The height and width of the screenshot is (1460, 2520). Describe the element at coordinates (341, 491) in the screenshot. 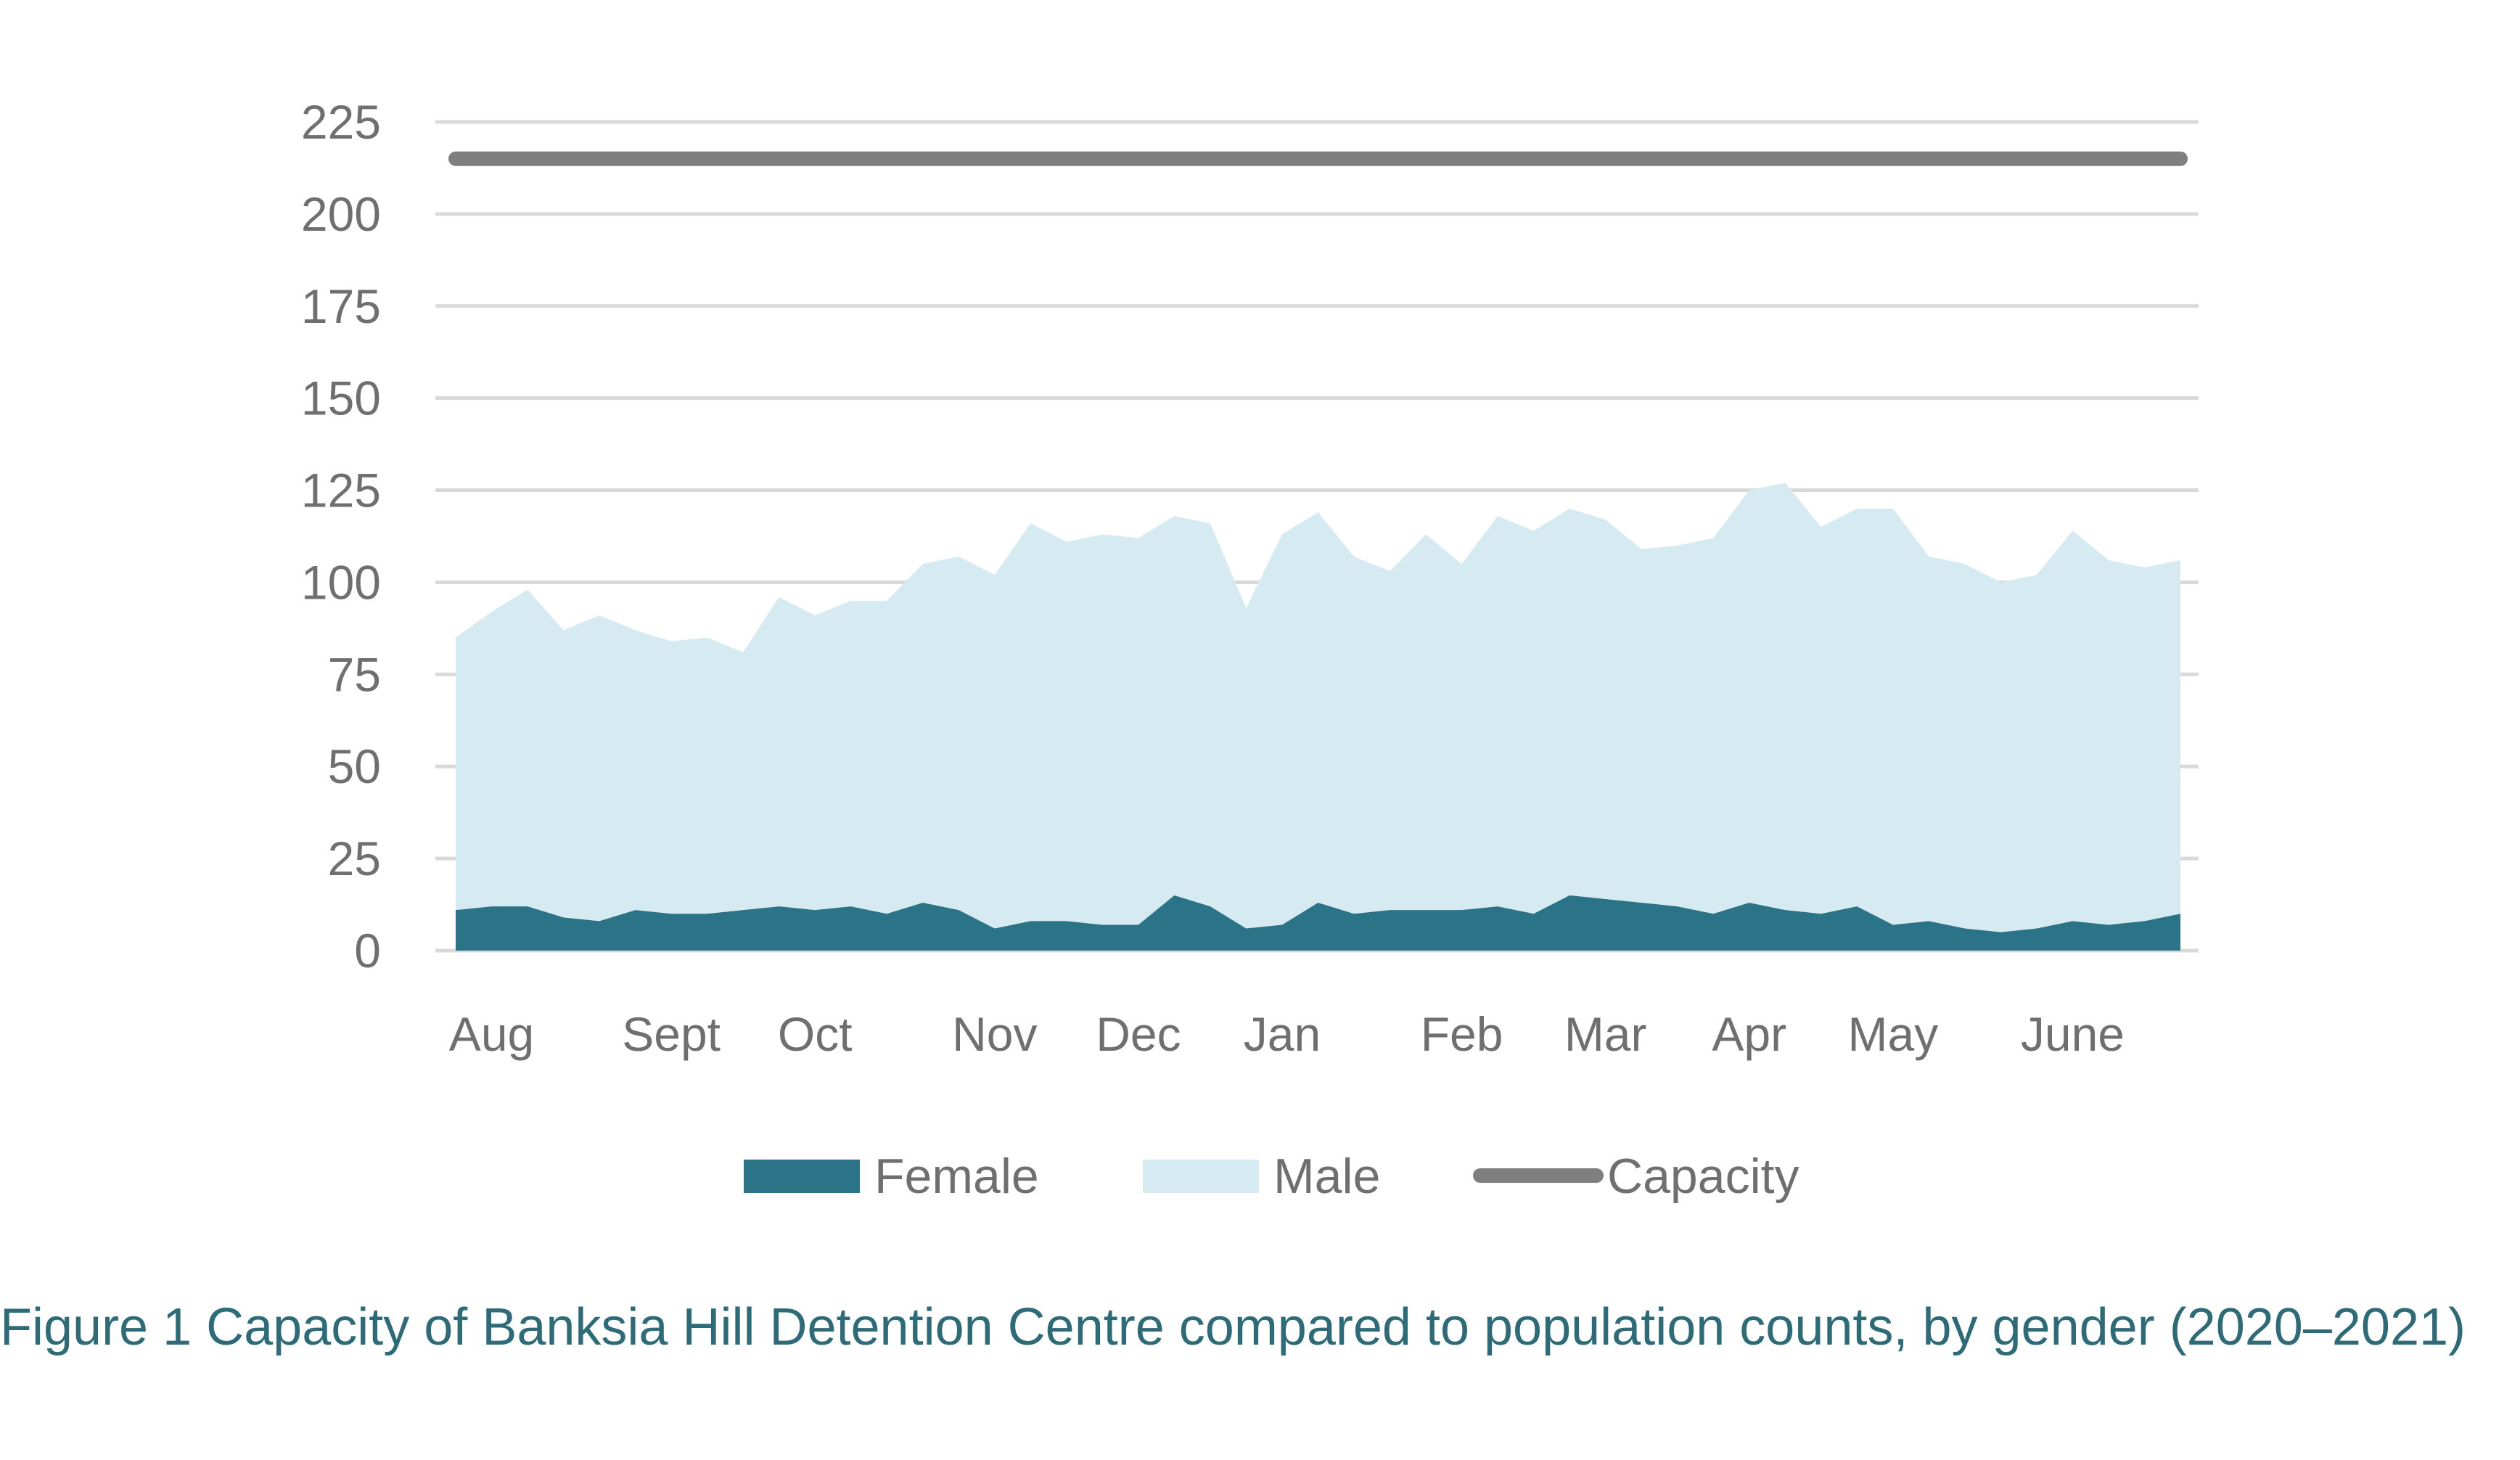

I see `y-tick-label: 125` at that location.